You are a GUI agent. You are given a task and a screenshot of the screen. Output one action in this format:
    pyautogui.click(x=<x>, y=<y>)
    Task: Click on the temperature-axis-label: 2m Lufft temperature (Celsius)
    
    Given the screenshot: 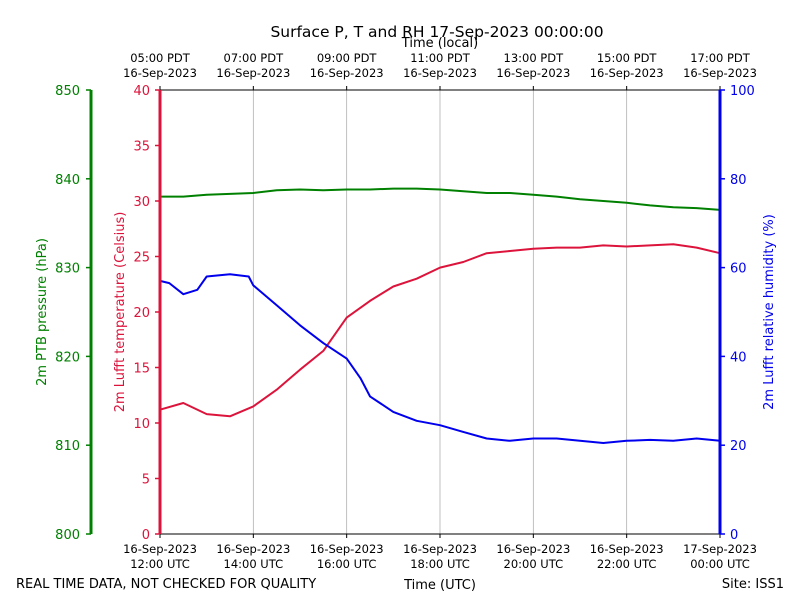 What is the action you would take?
    pyautogui.click(x=120, y=312)
    